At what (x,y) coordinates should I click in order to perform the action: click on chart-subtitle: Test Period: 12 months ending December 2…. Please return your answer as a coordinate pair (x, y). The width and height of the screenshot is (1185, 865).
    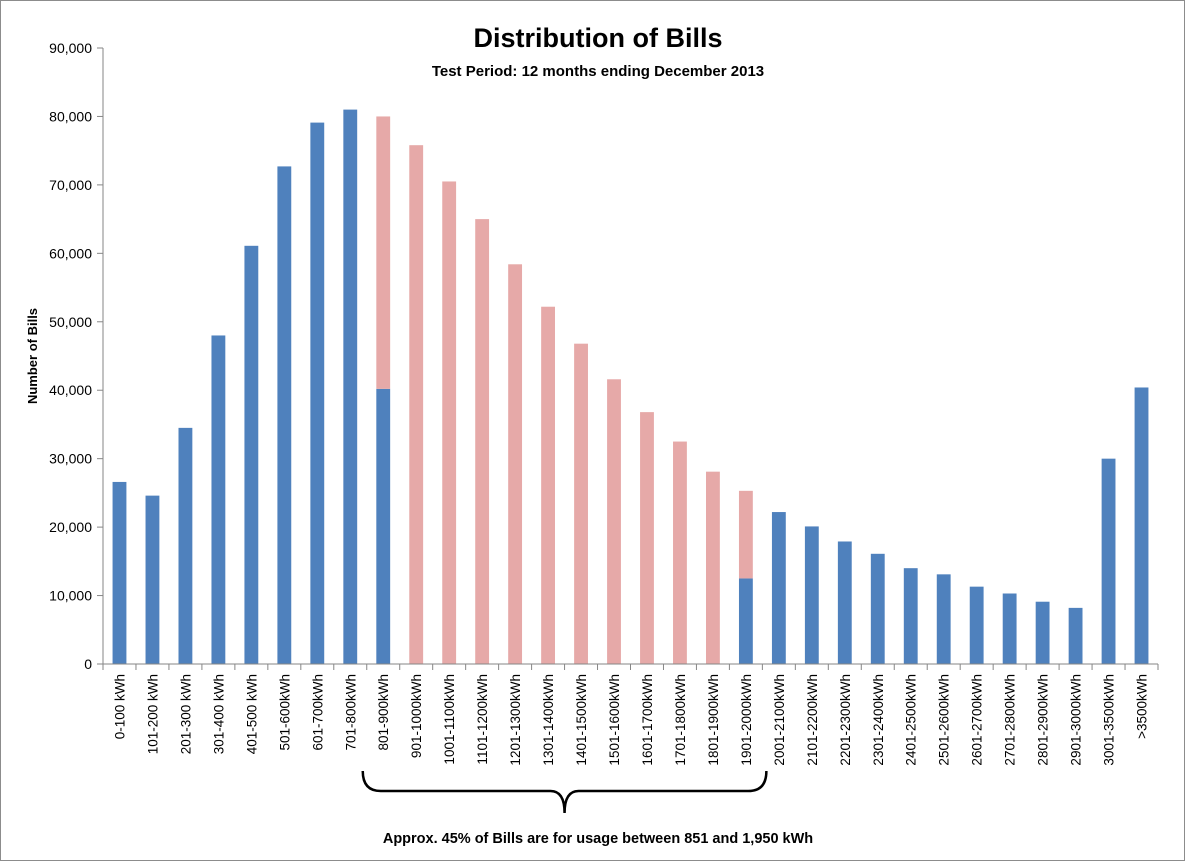
    Looking at the image, I should click on (598, 71).